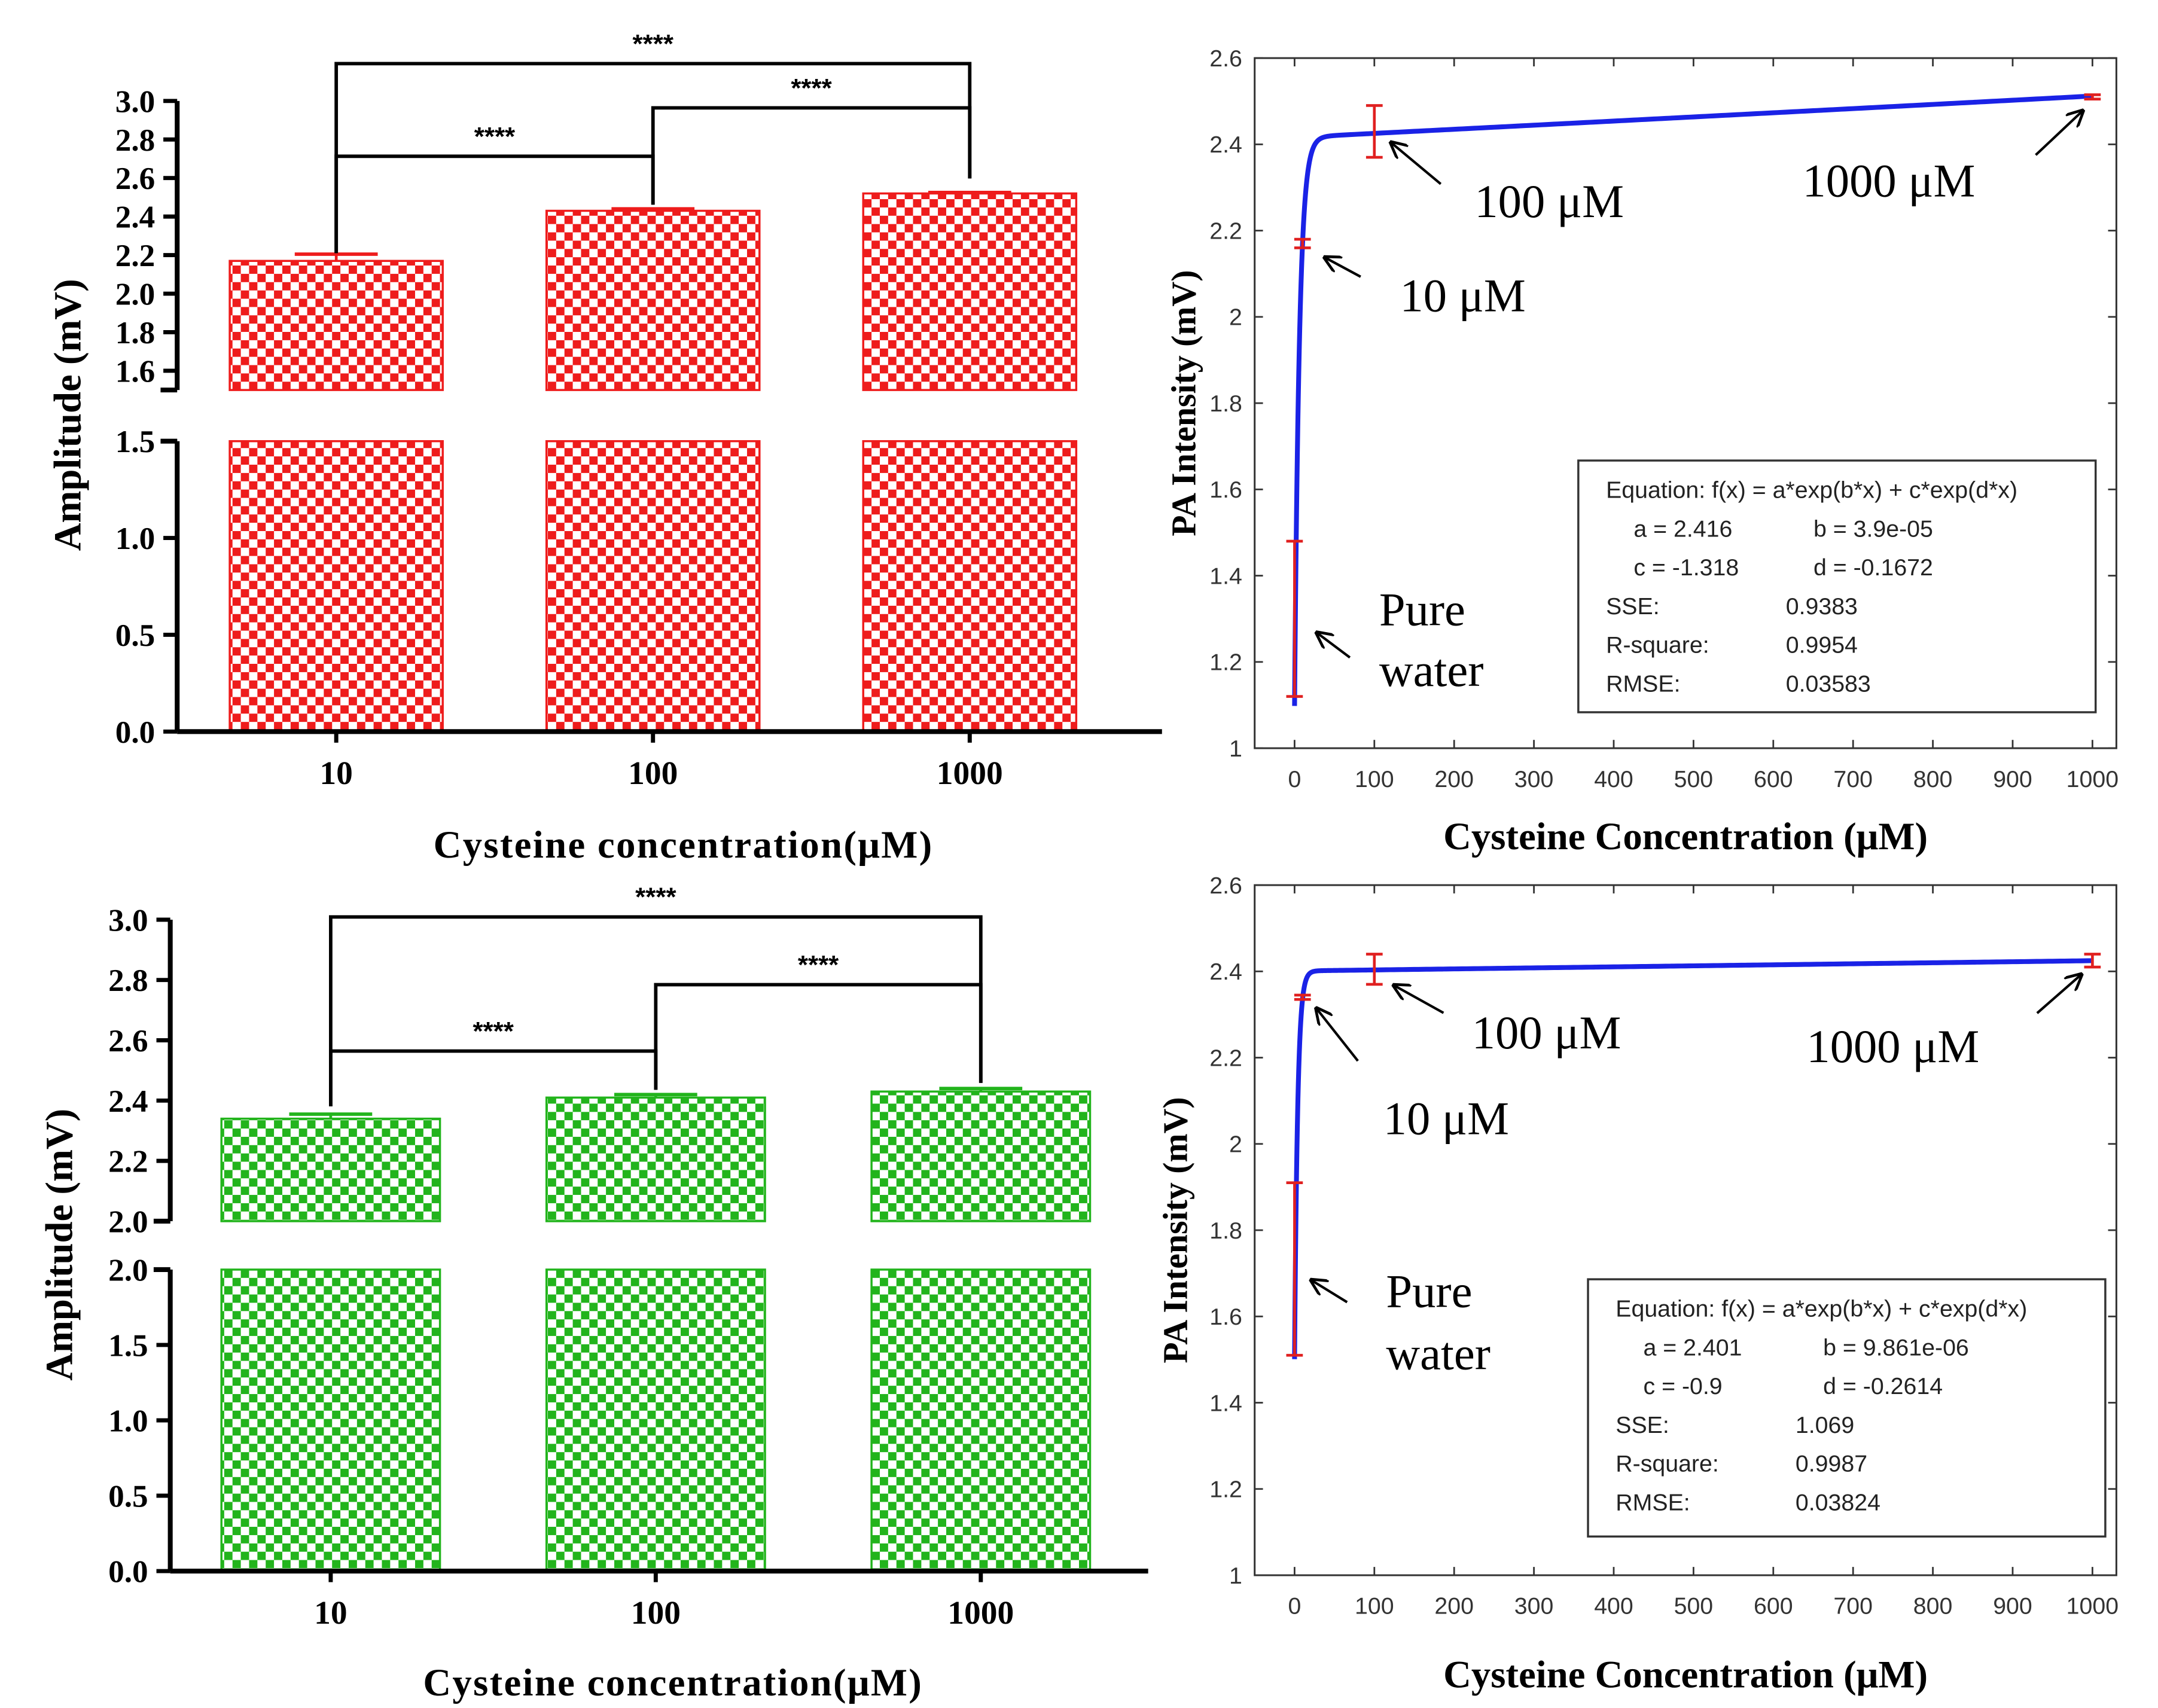 Image resolution: width=2158 pixels, height=1708 pixels. I want to click on fit-stat-sse: 1.069, so click(1825, 1425).